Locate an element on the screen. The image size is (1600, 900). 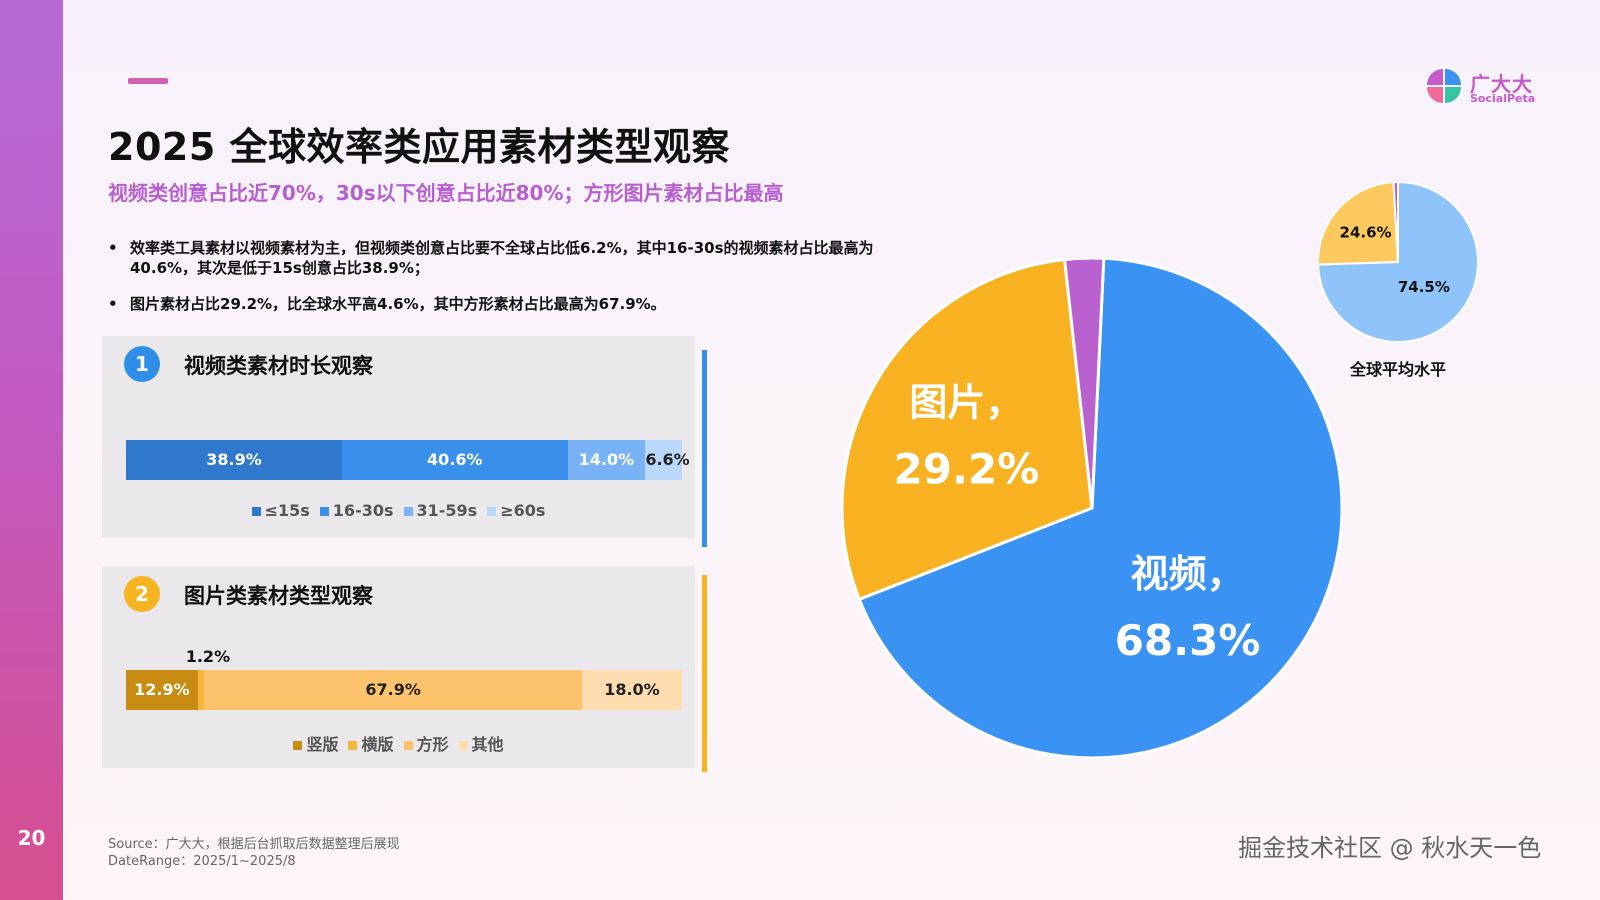
legend-item: 其他 is located at coordinates (481, 743).